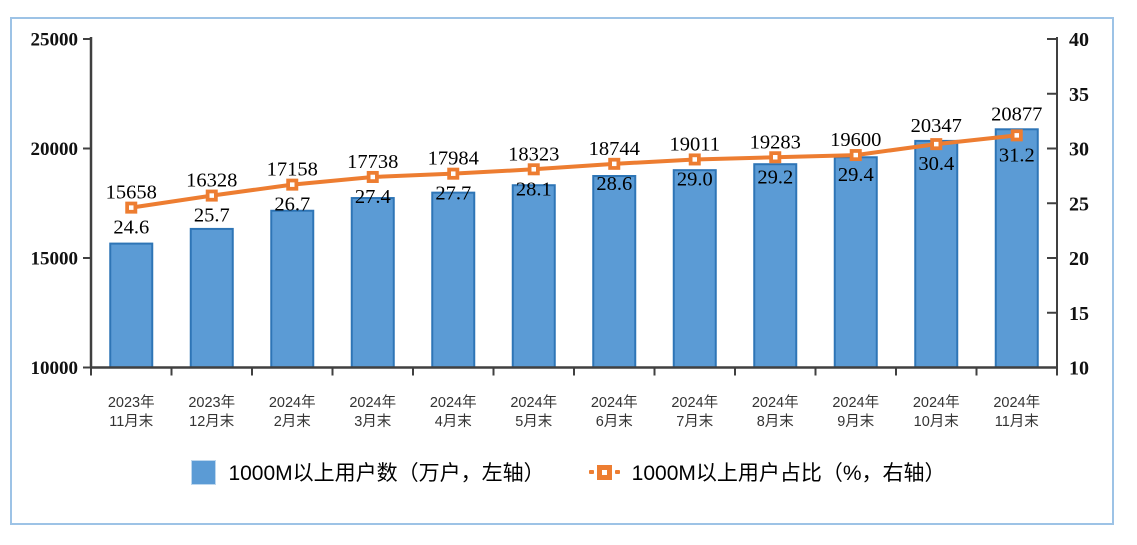 This screenshot has height=545, width=1137. I want to click on bar-value-label: 16328, so click(211, 181).